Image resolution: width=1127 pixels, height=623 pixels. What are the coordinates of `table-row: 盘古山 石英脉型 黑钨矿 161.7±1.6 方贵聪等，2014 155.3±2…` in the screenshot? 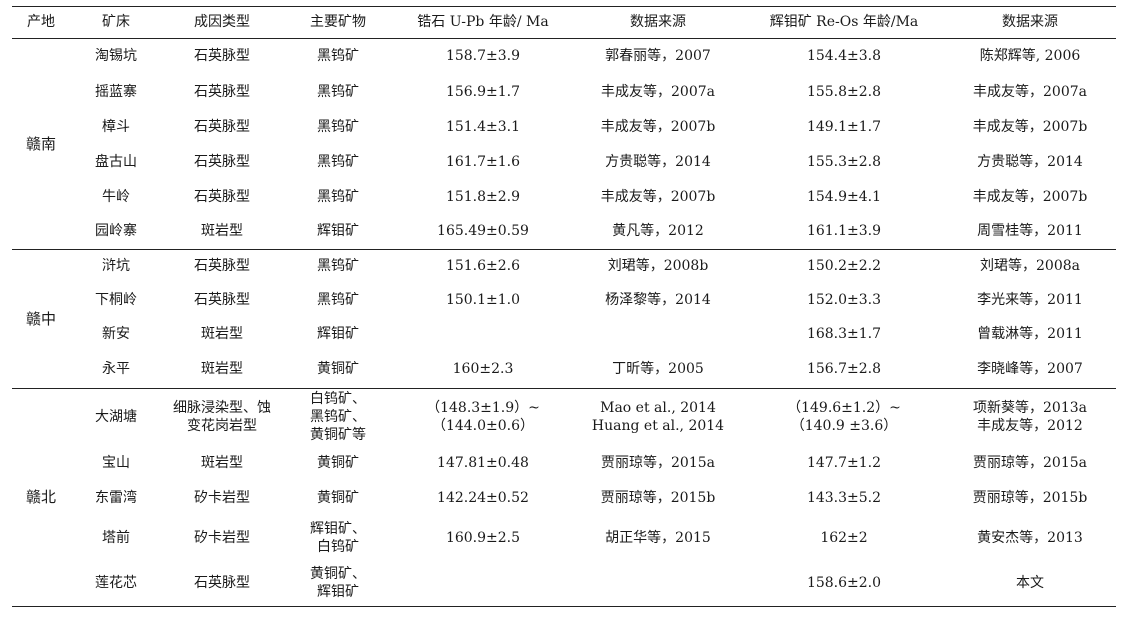 It's located at (564, 162).